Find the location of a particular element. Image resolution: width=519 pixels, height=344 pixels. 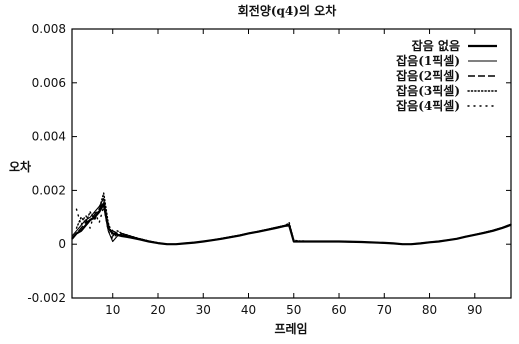

y-axis-label: 오차 is located at coordinates (20, 166).